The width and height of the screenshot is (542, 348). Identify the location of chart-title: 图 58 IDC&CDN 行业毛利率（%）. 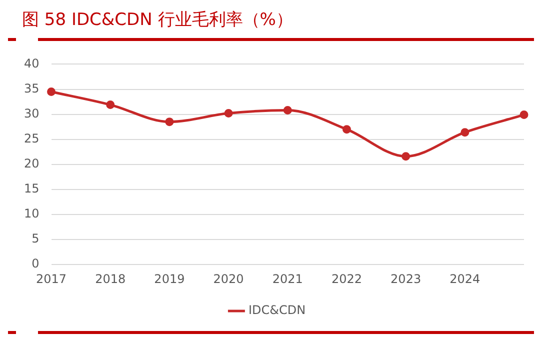
(157, 20).